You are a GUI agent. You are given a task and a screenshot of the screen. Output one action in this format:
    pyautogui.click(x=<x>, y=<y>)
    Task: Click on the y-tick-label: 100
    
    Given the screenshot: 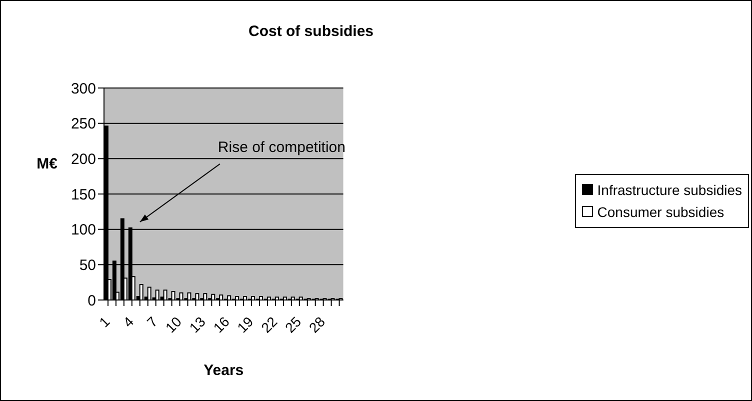 What is the action you would take?
    pyautogui.click(x=83, y=230)
    